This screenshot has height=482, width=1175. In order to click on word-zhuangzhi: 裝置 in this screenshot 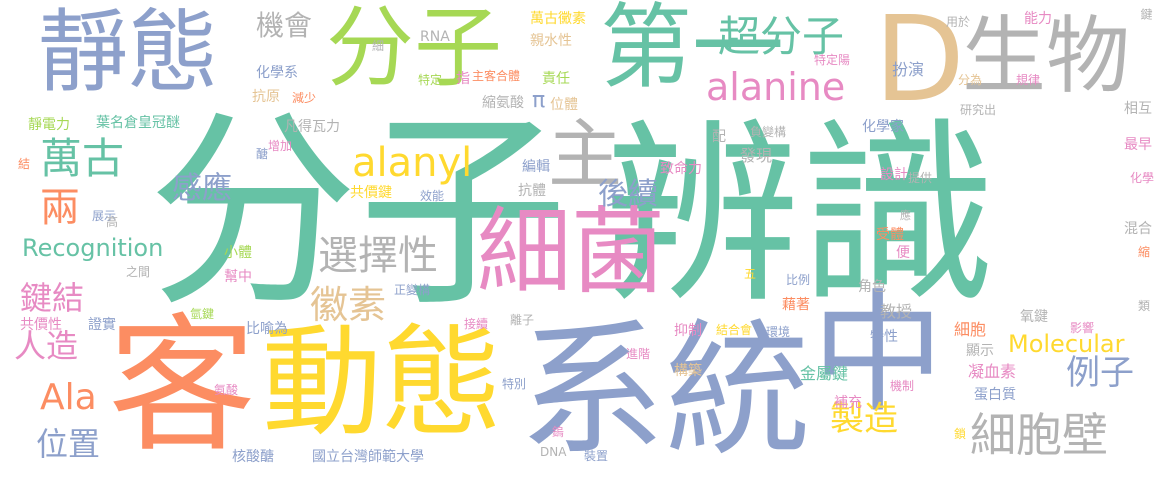, I will do `click(596, 456)`.